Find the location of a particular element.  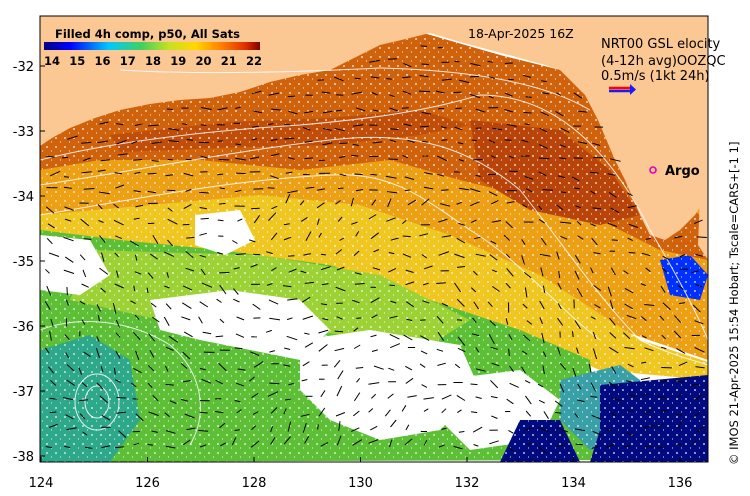

colorbar-tick-label: 14 is located at coordinates (52, 61).